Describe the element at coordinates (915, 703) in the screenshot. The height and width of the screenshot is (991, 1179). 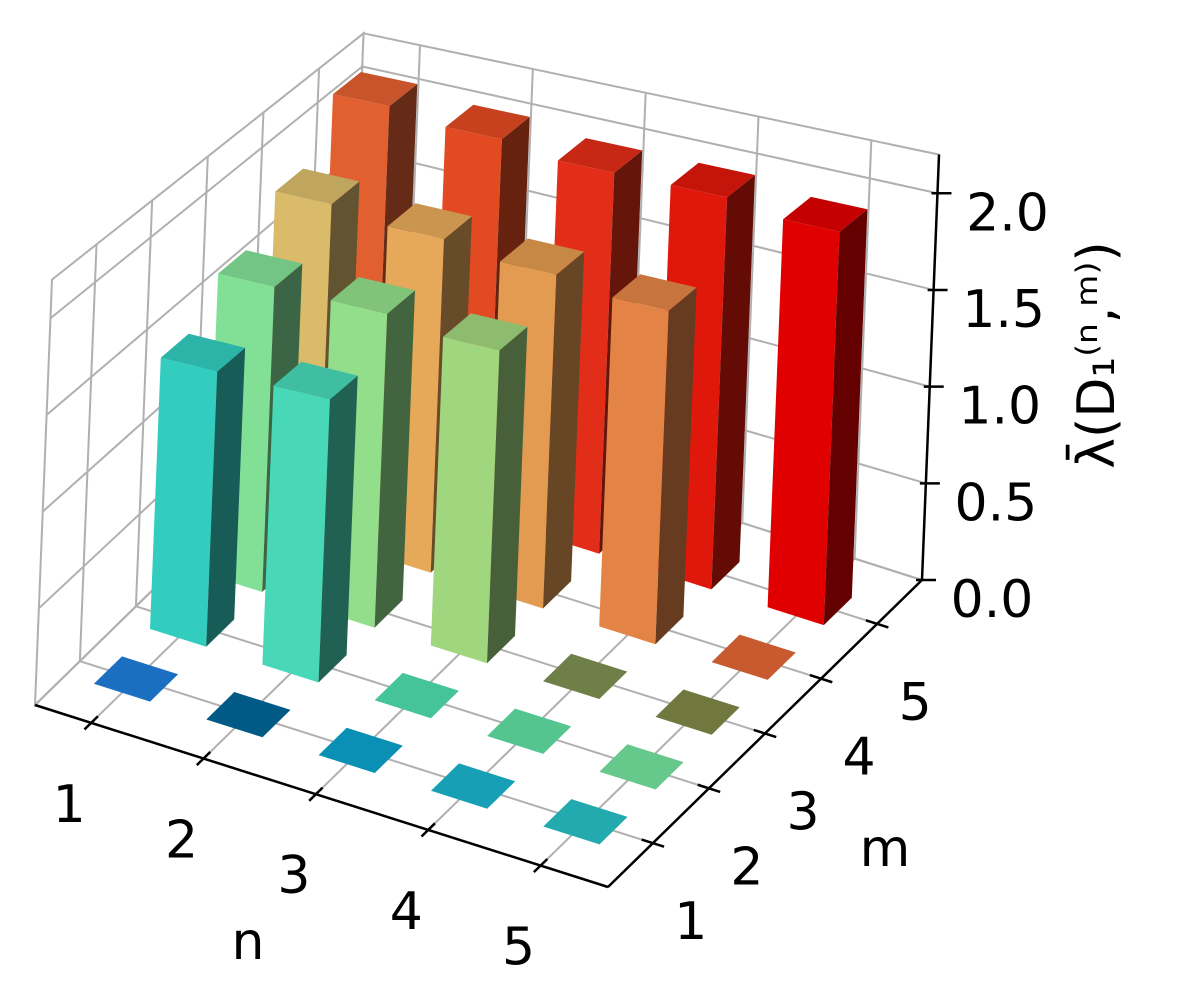
I see `y-tick-label: 5` at that location.